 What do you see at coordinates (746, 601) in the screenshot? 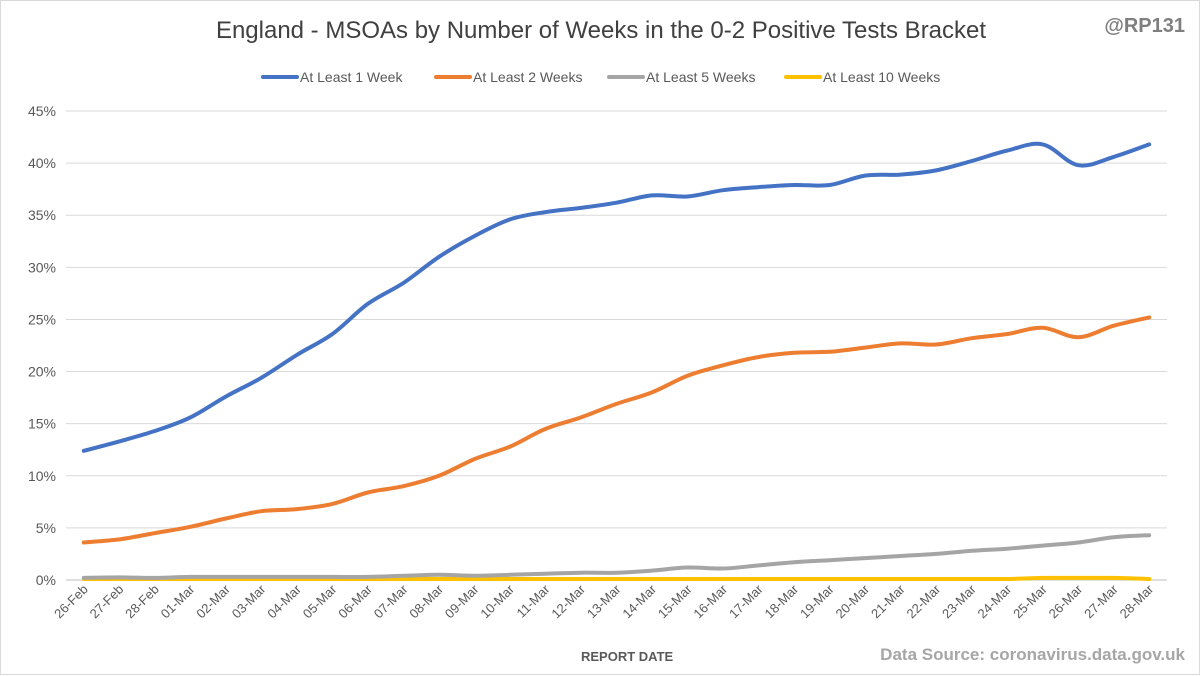
I see `x-tick-label: 17-Mar` at bounding box center [746, 601].